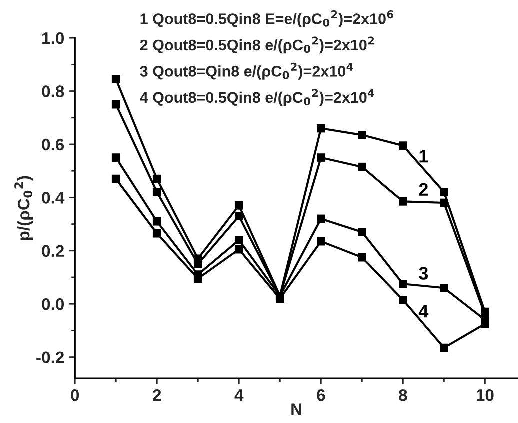 The height and width of the screenshot is (423, 518). I want to click on y-tick-label: 0.4, so click(53, 198).